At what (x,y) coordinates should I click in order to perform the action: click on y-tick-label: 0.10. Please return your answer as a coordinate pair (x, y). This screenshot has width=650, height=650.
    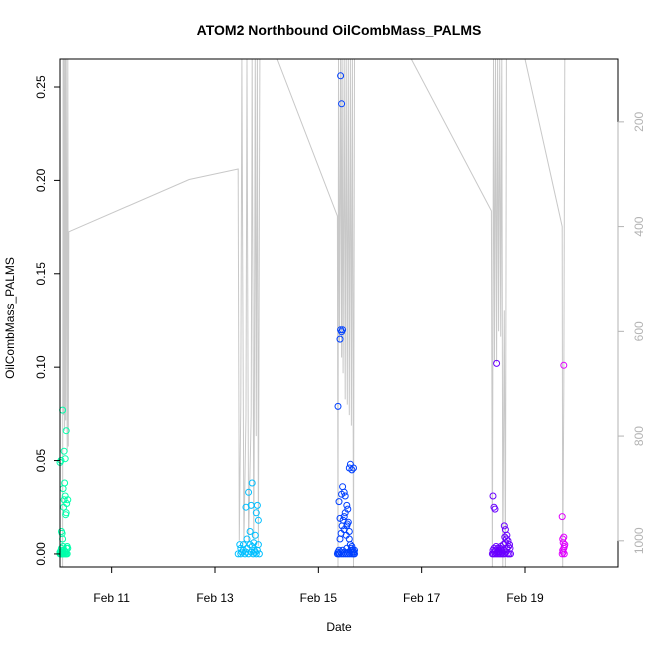
    Looking at the image, I should click on (41, 367).